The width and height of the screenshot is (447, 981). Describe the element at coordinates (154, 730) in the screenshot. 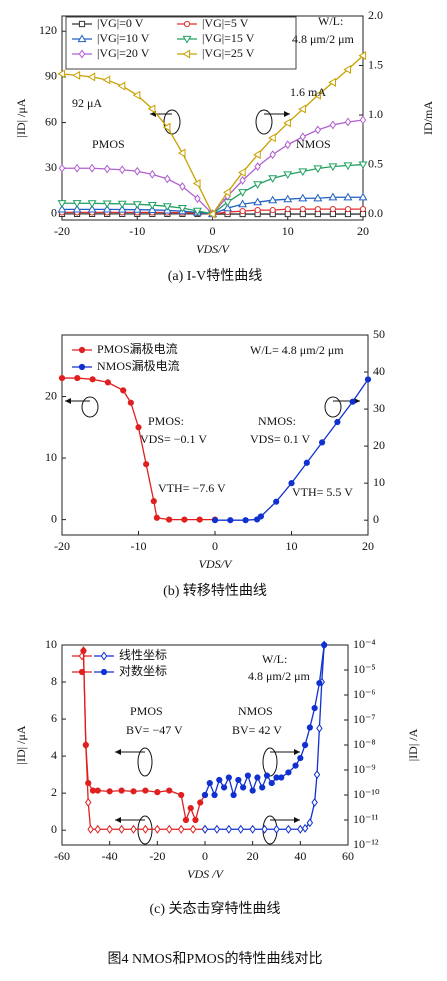

I see `annotation: BV= −47 V` at that location.